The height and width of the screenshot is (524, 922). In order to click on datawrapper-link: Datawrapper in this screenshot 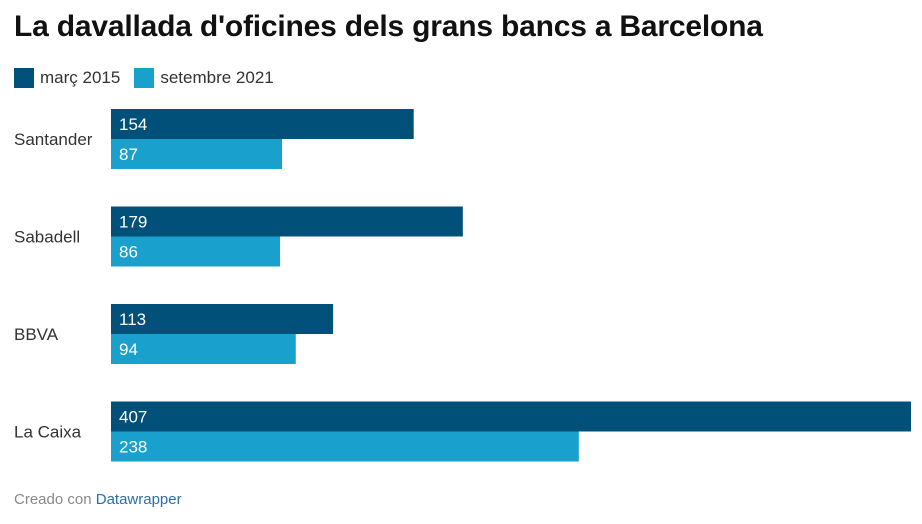, I will do `click(138, 499)`.